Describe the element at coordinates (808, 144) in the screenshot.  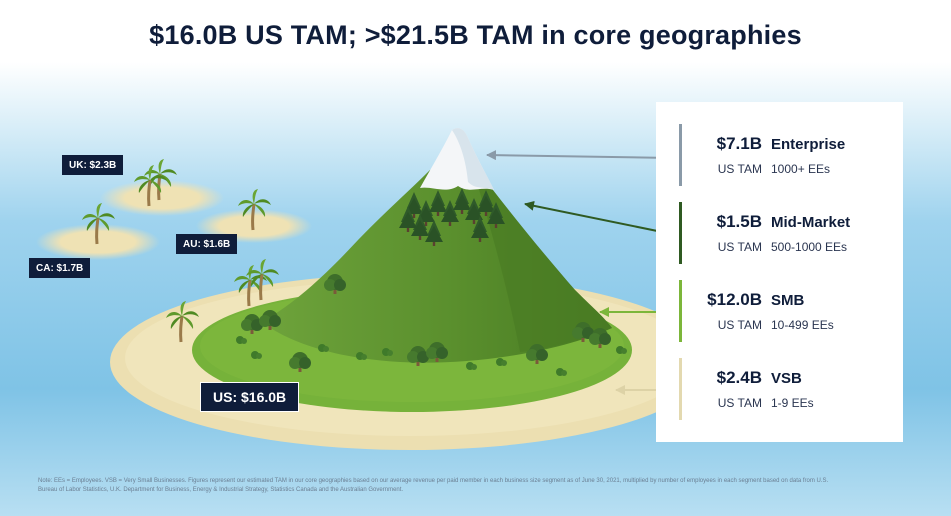
I see `segment-name: Enterprise` at that location.